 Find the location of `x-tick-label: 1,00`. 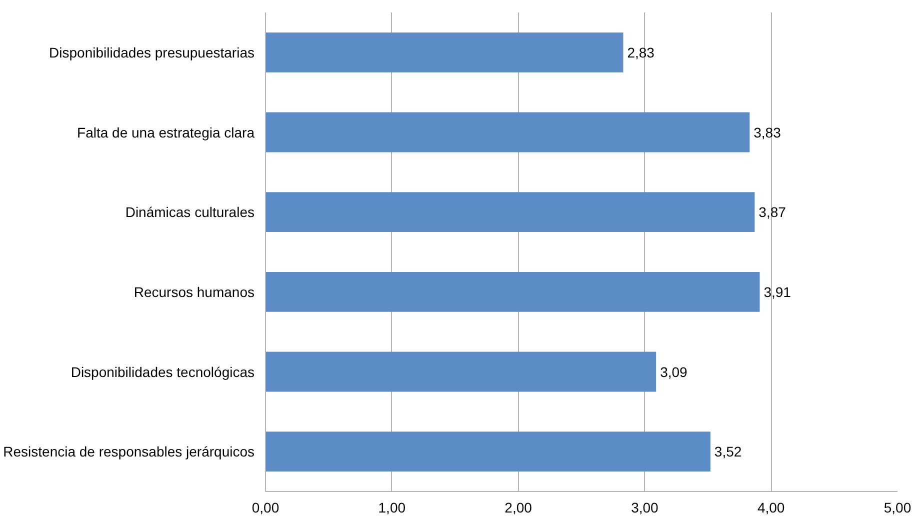

x-tick-label: 1,00 is located at coordinates (392, 508).